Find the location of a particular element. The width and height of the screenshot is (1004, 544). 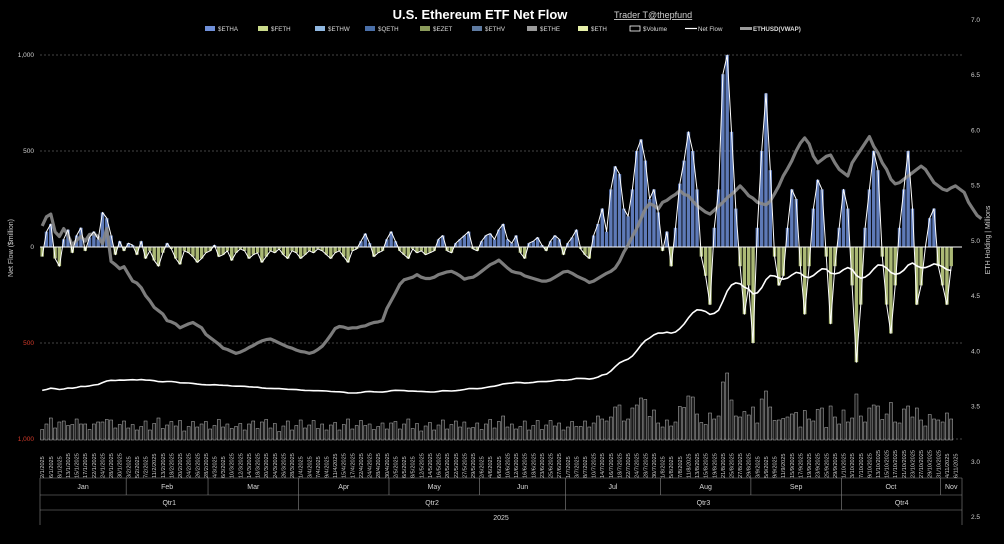

date-tick-label: 24/4/2025 is located at coordinates (371, 465).